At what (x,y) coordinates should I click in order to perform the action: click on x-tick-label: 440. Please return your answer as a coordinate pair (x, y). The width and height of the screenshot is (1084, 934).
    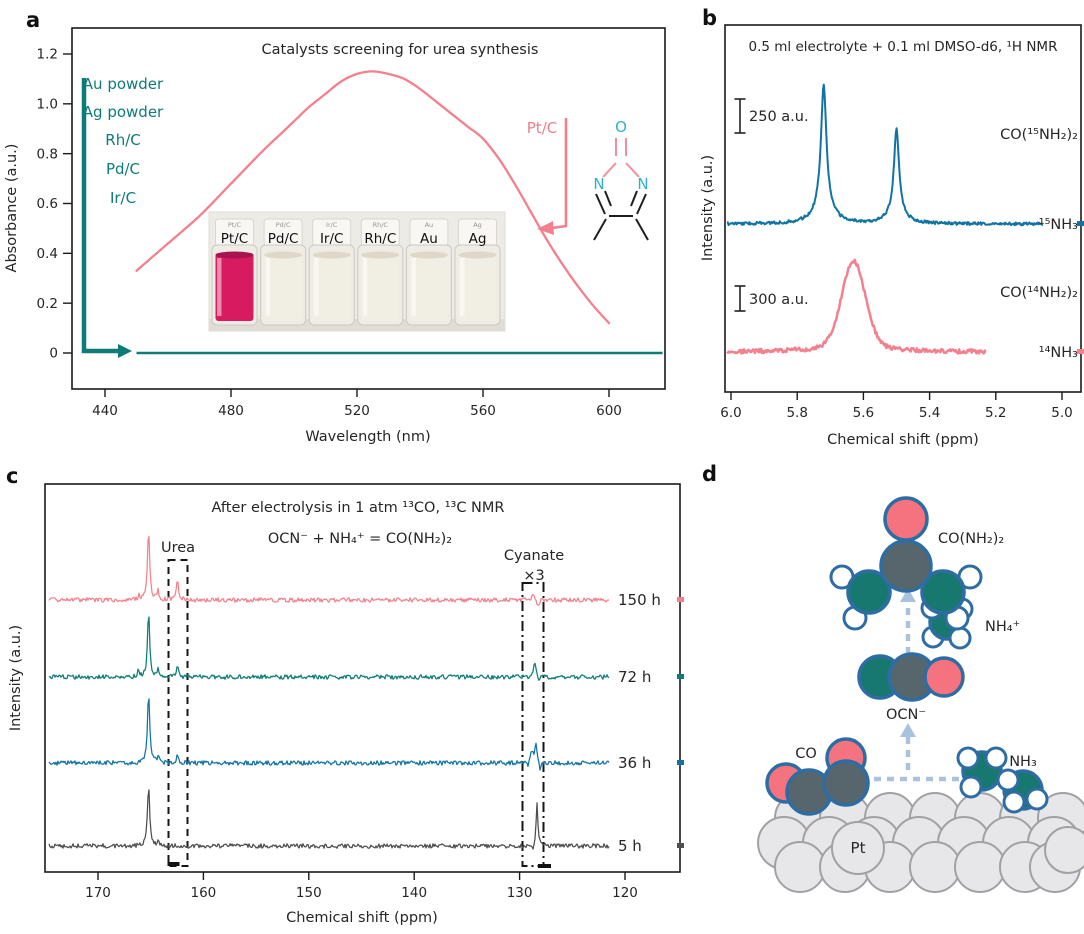
    Looking at the image, I should click on (105, 411).